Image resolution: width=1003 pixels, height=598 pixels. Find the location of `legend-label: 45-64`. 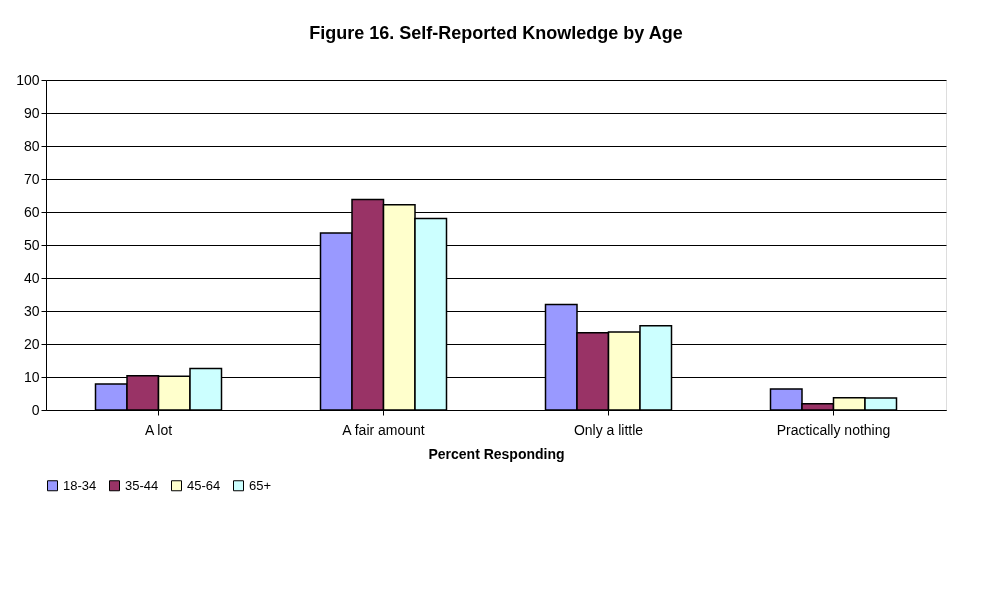

legend-label: 45-64 is located at coordinates (204, 485).